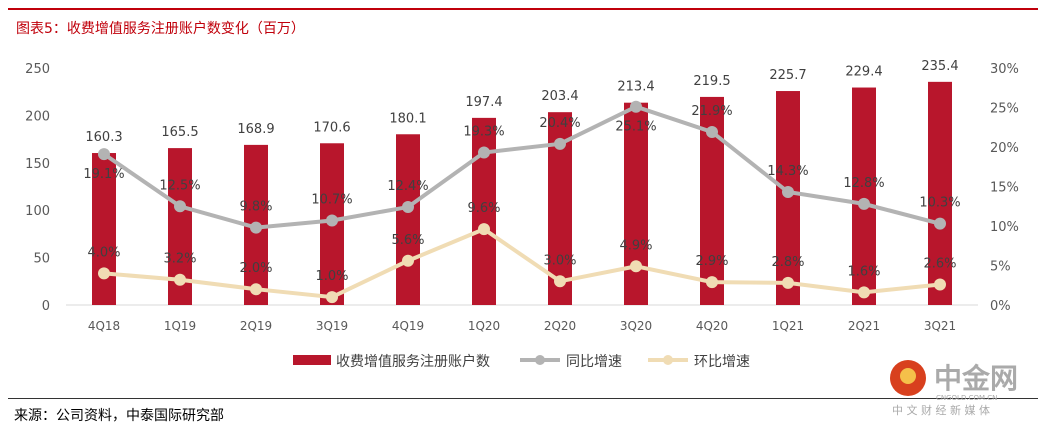 This screenshot has height=428, width=1043. I want to click on legend-label: 同比增速, so click(594, 362).